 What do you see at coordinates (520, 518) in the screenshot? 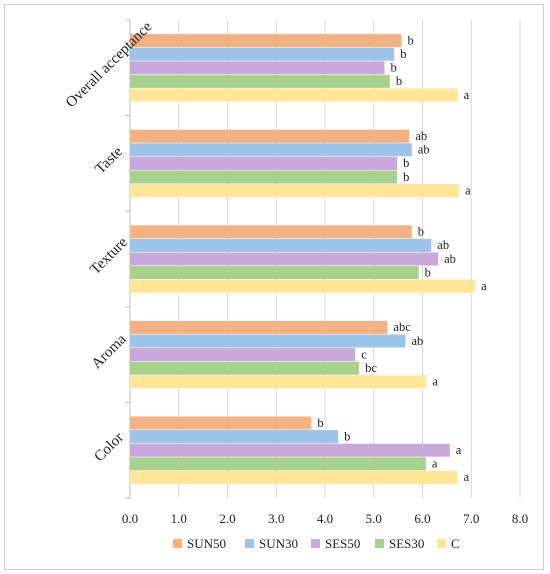
I see `x-tick-label: 8.0` at bounding box center [520, 518].